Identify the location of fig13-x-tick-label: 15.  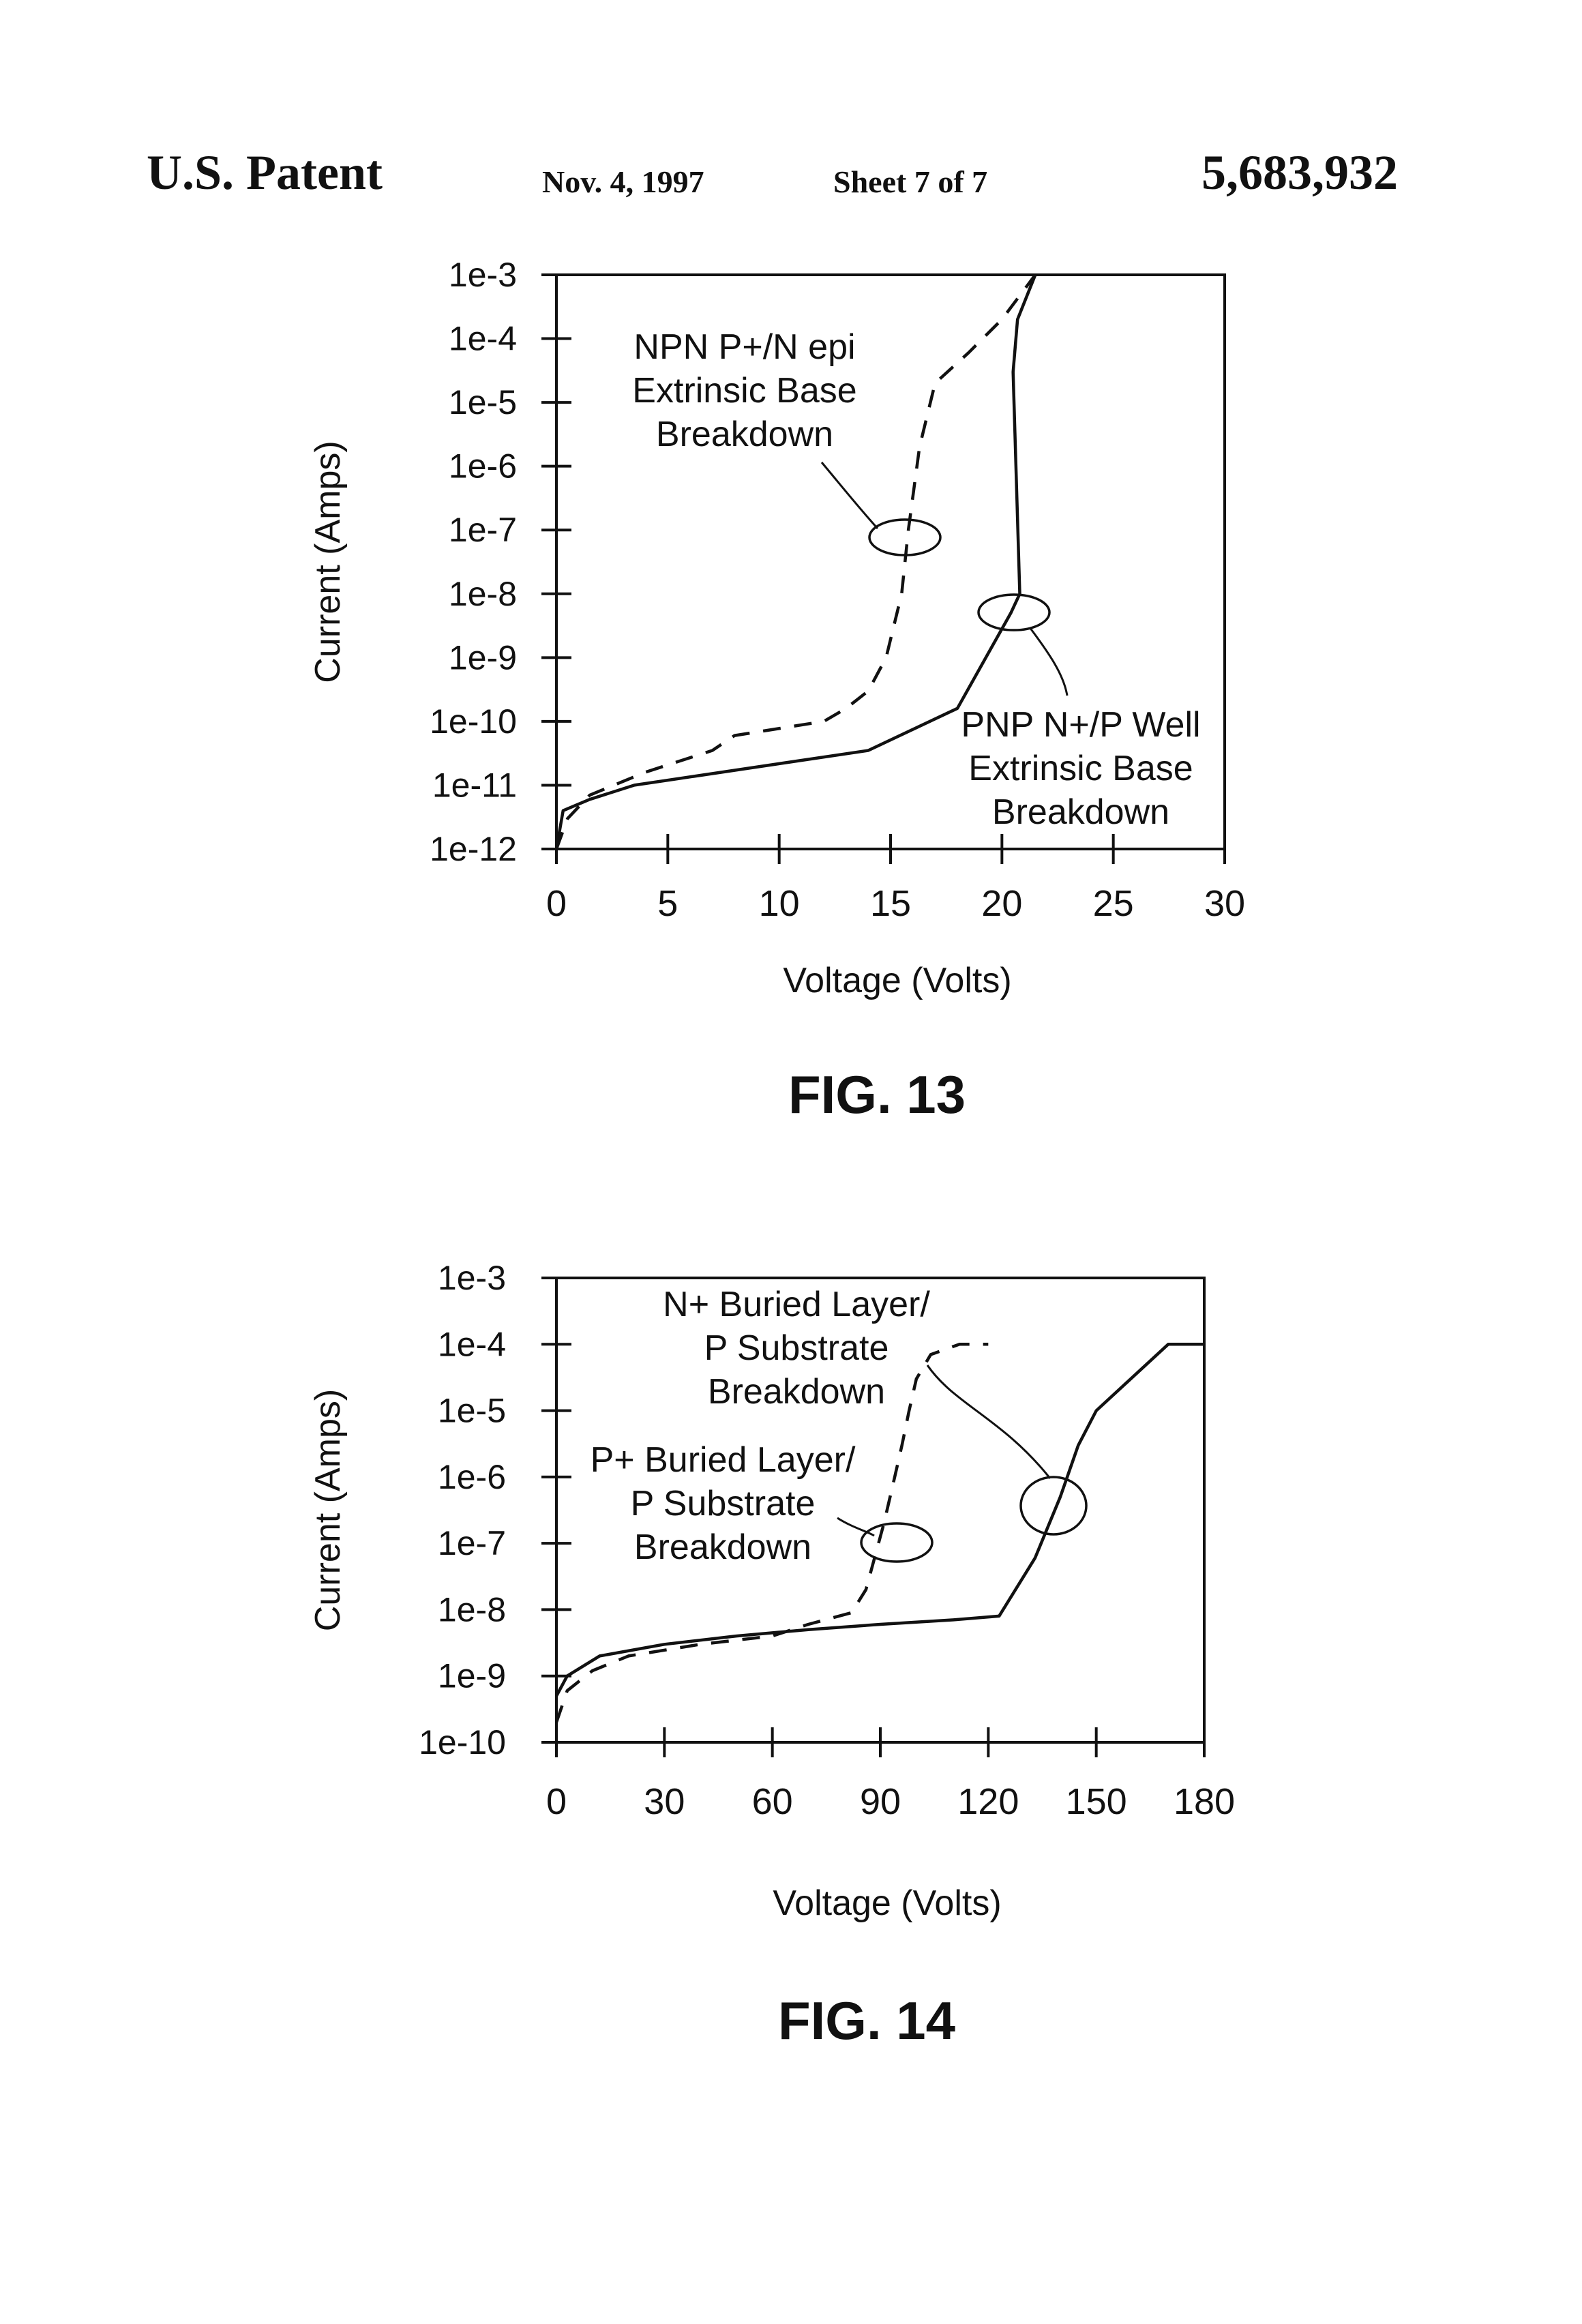
(890, 903).